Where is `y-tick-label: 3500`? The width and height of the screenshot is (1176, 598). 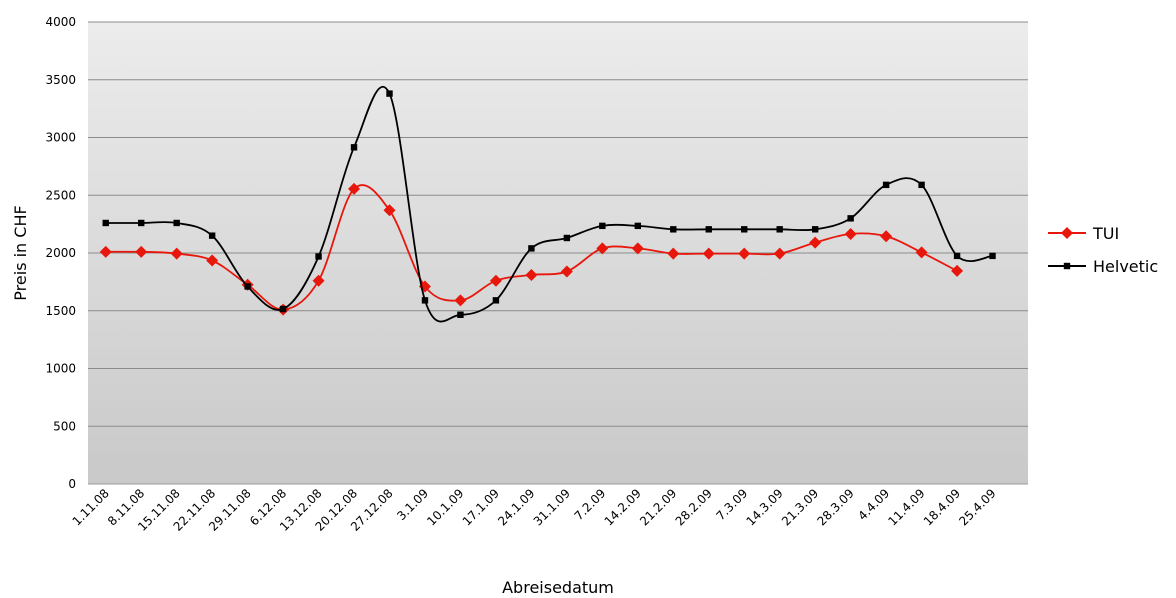 y-tick-label: 3500 is located at coordinates (60, 80).